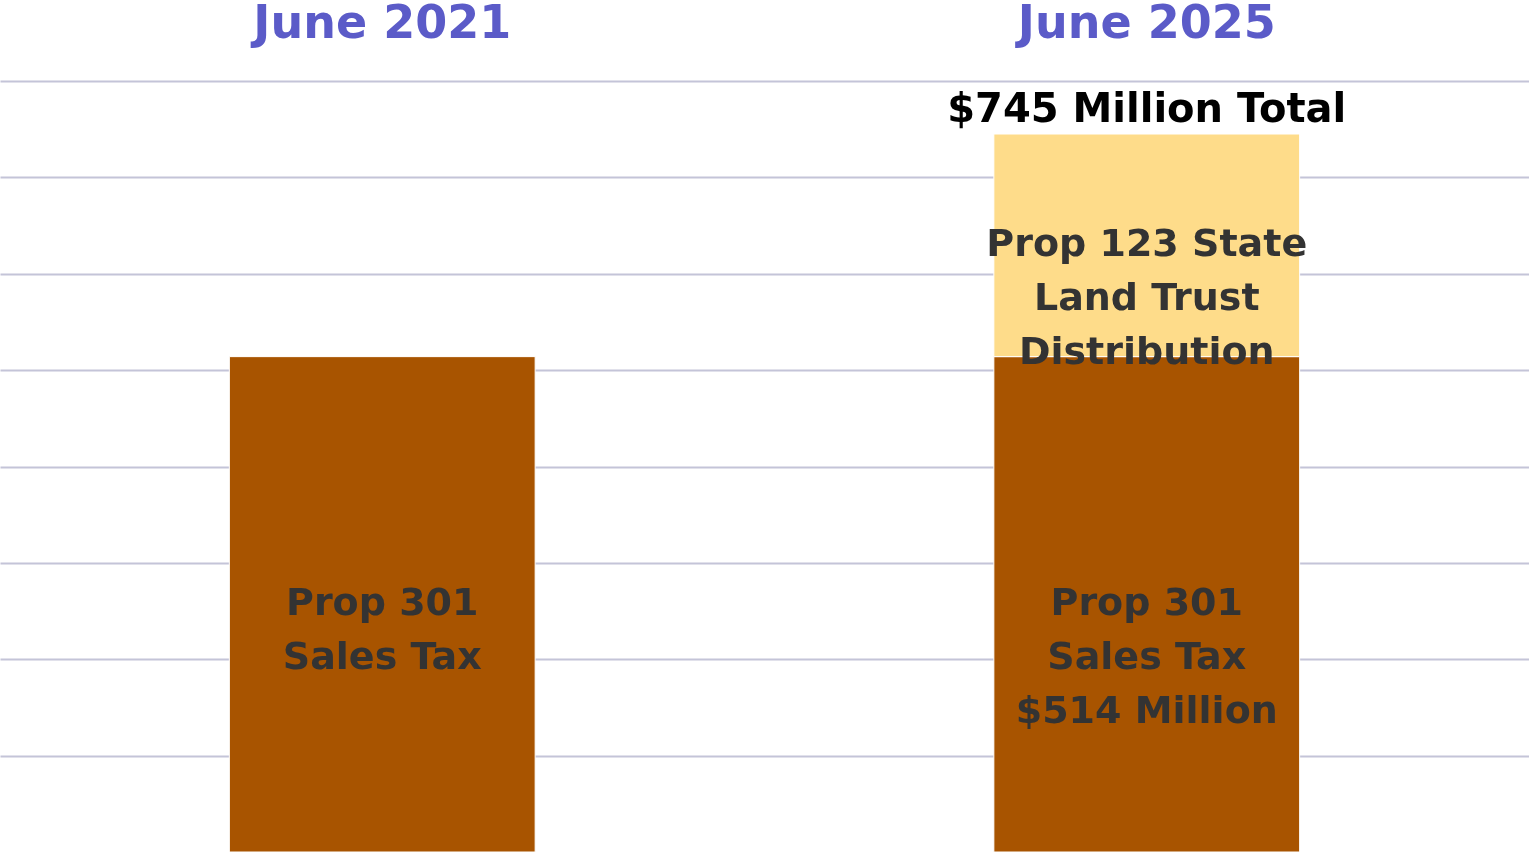 The width and height of the screenshot is (1529, 853). Describe the element at coordinates (1145, 24) in the screenshot. I see `x-tick-label: June 2025` at that location.